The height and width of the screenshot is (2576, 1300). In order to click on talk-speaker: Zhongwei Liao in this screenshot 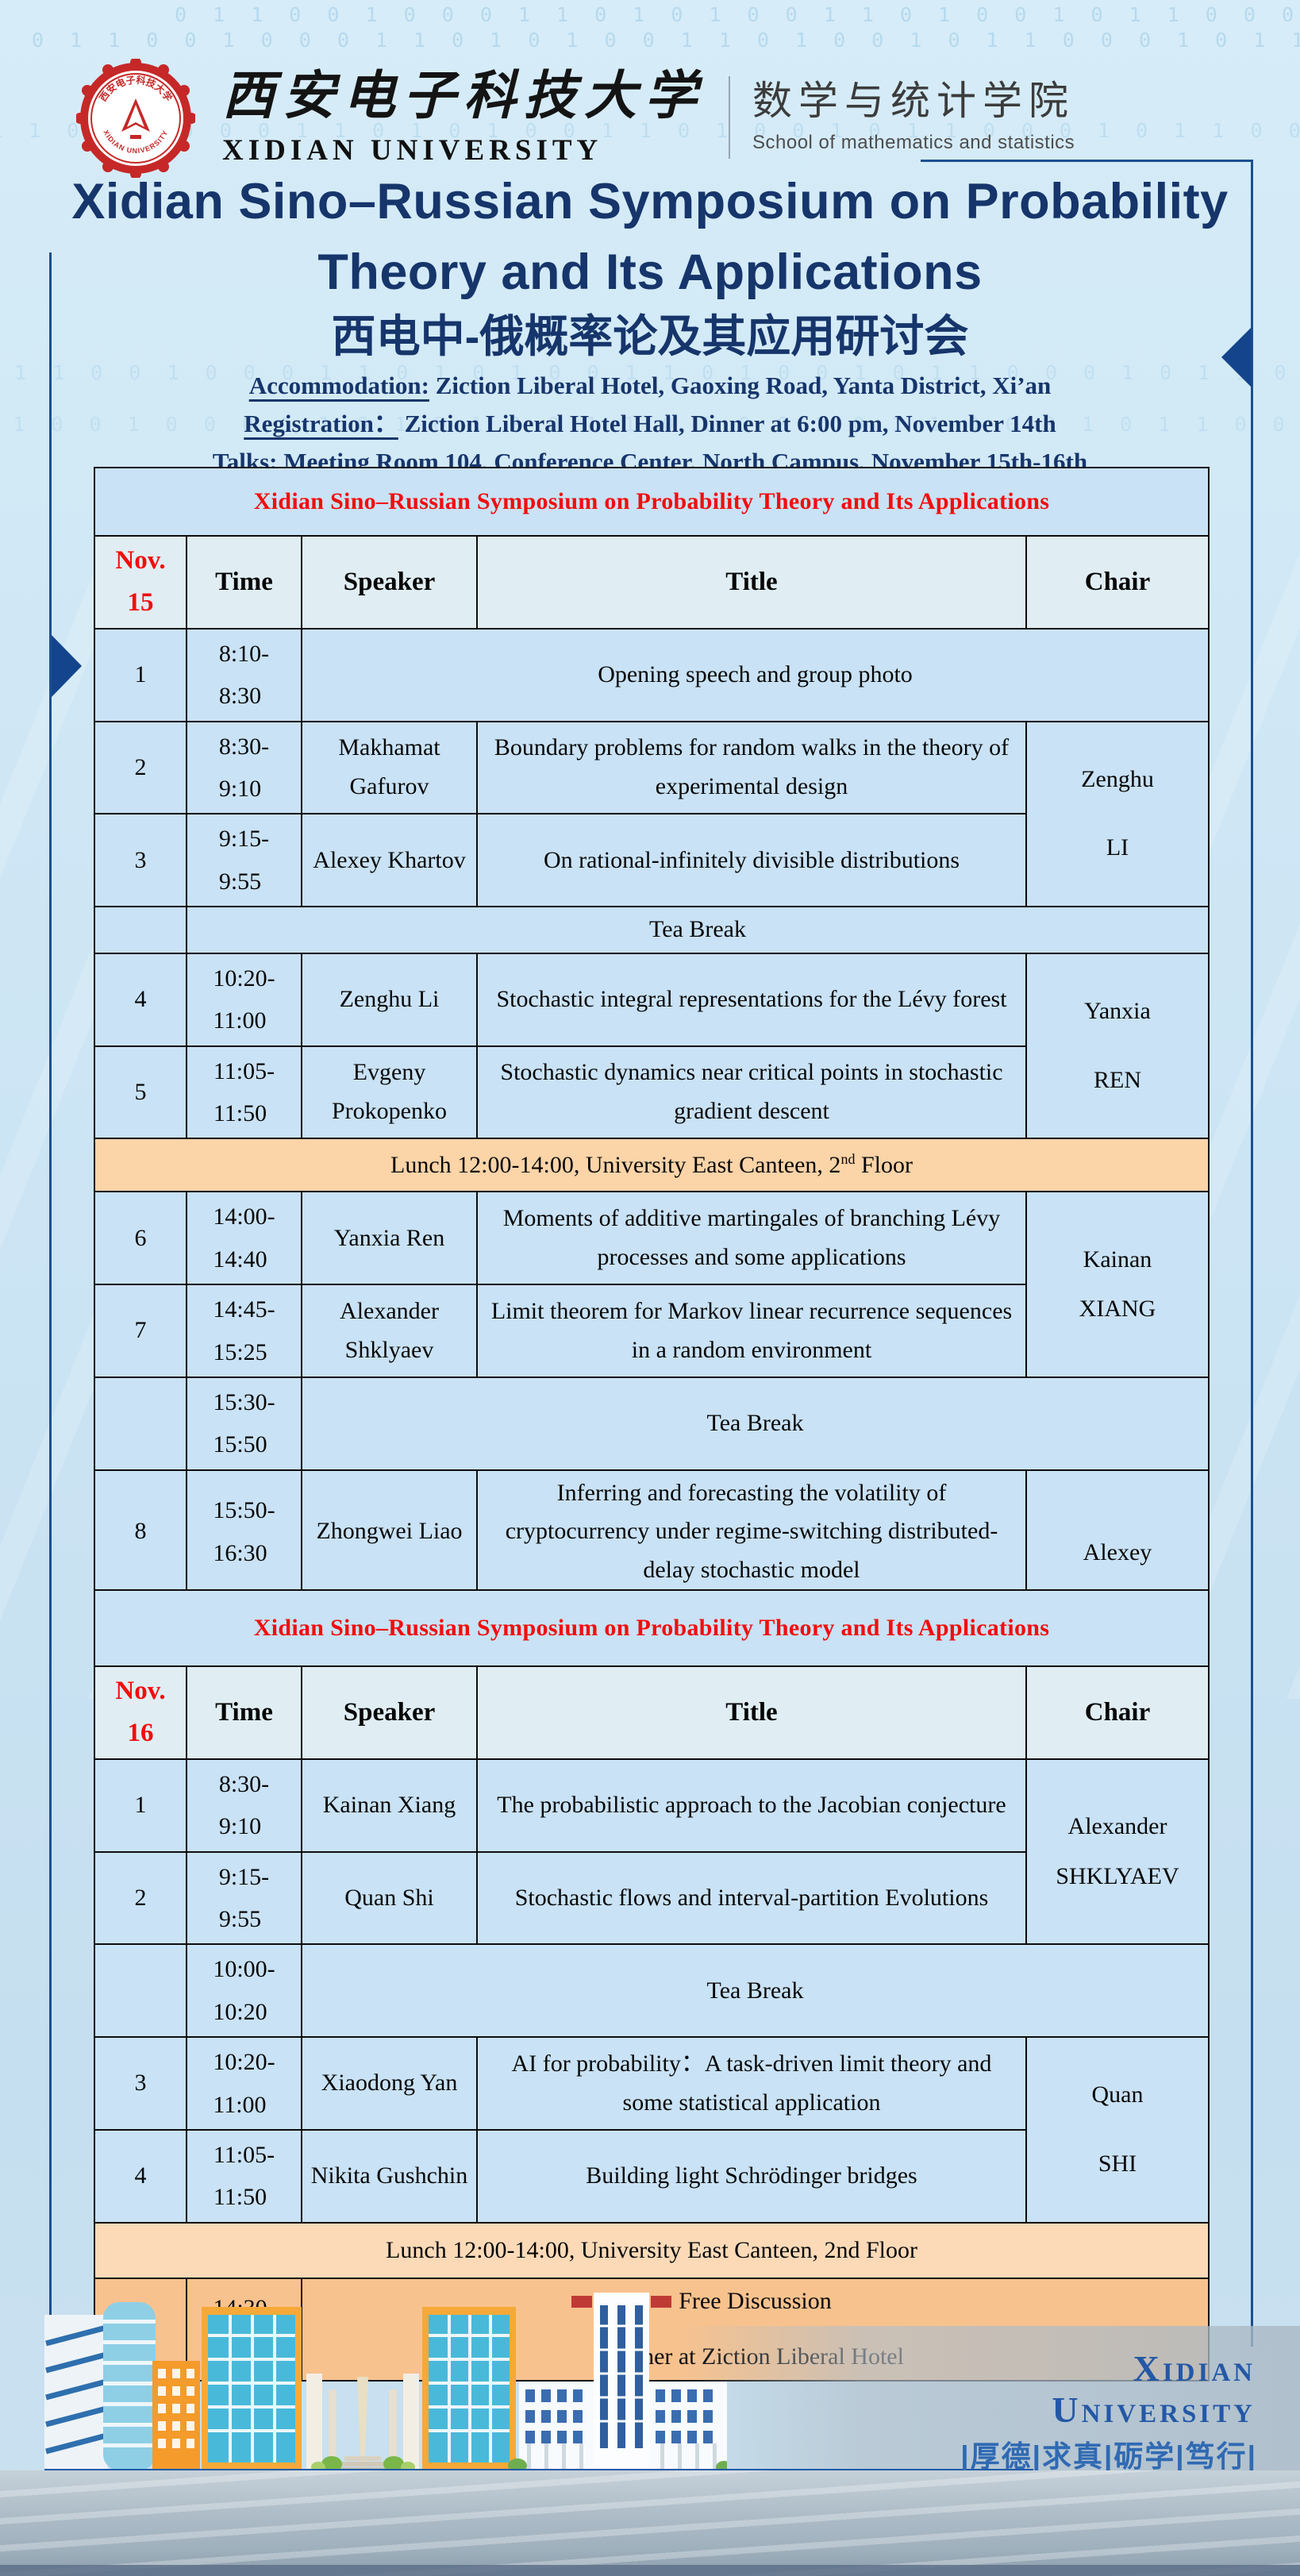, I will do `click(389, 1532)`.